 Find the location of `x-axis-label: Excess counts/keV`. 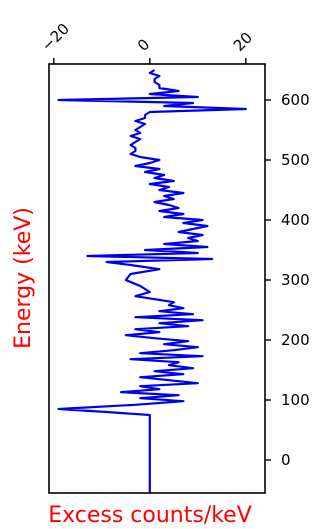

x-axis-label: Excess counts/keV is located at coordinates (150, 515).